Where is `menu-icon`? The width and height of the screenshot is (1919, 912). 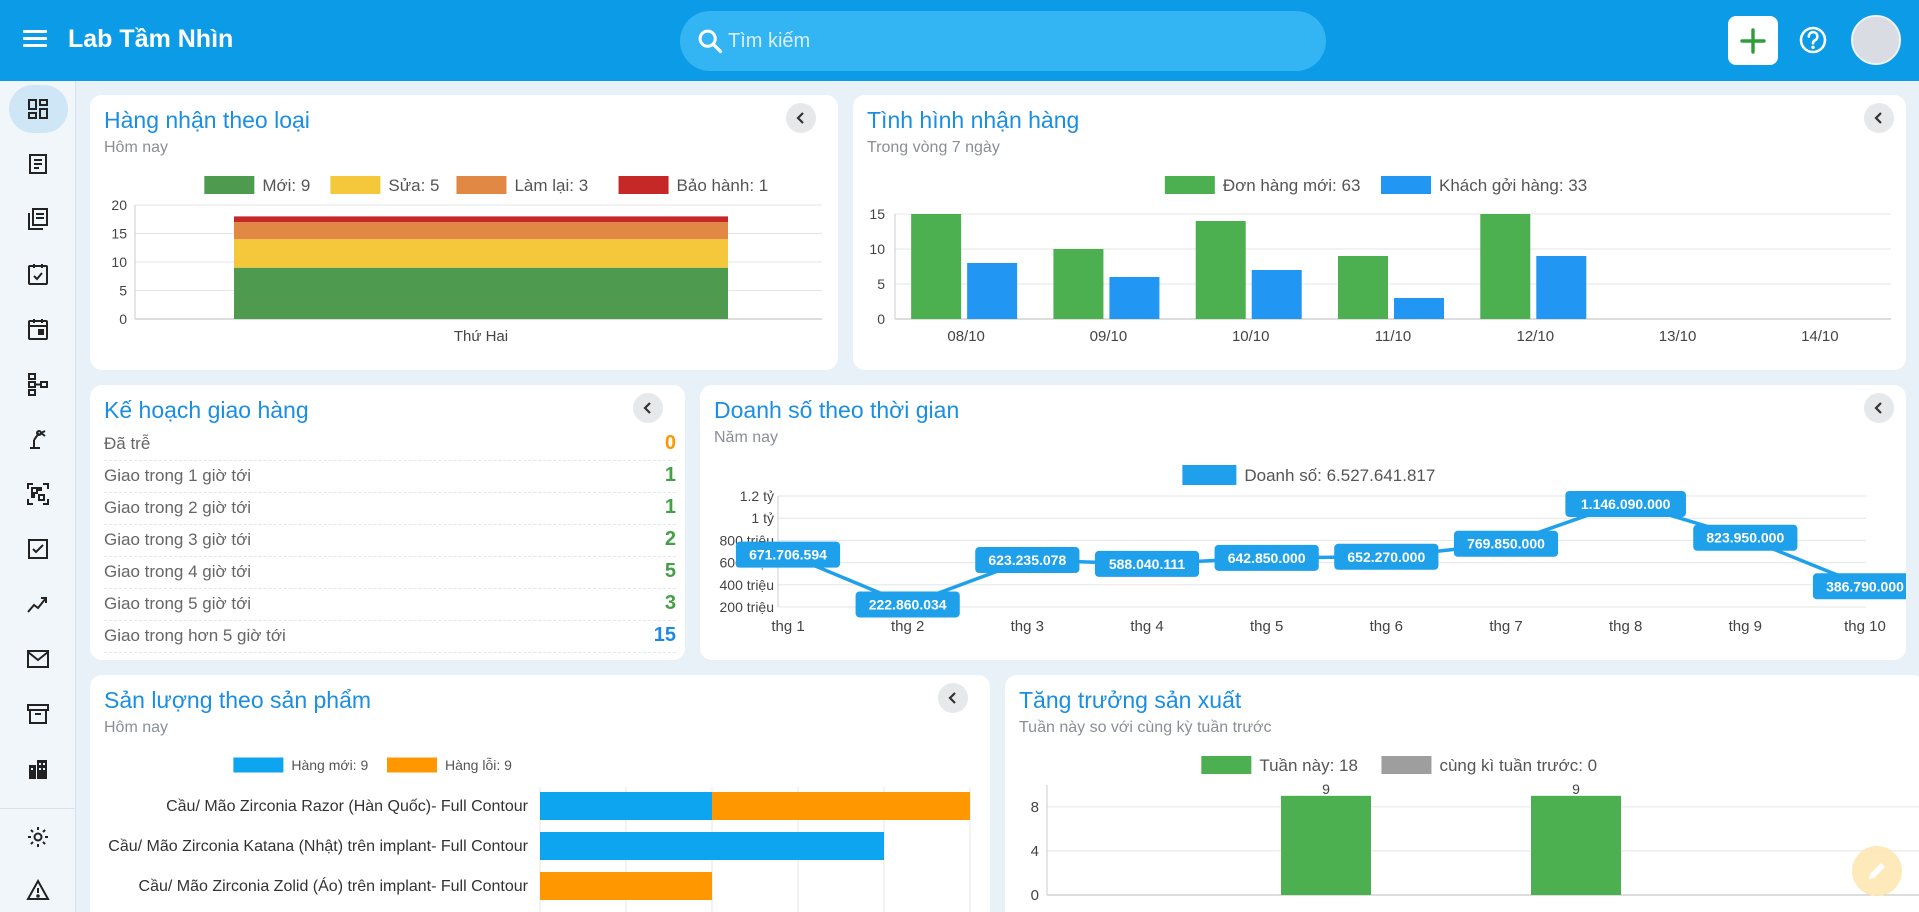 menu-icon is located at coordinates (35, 41).